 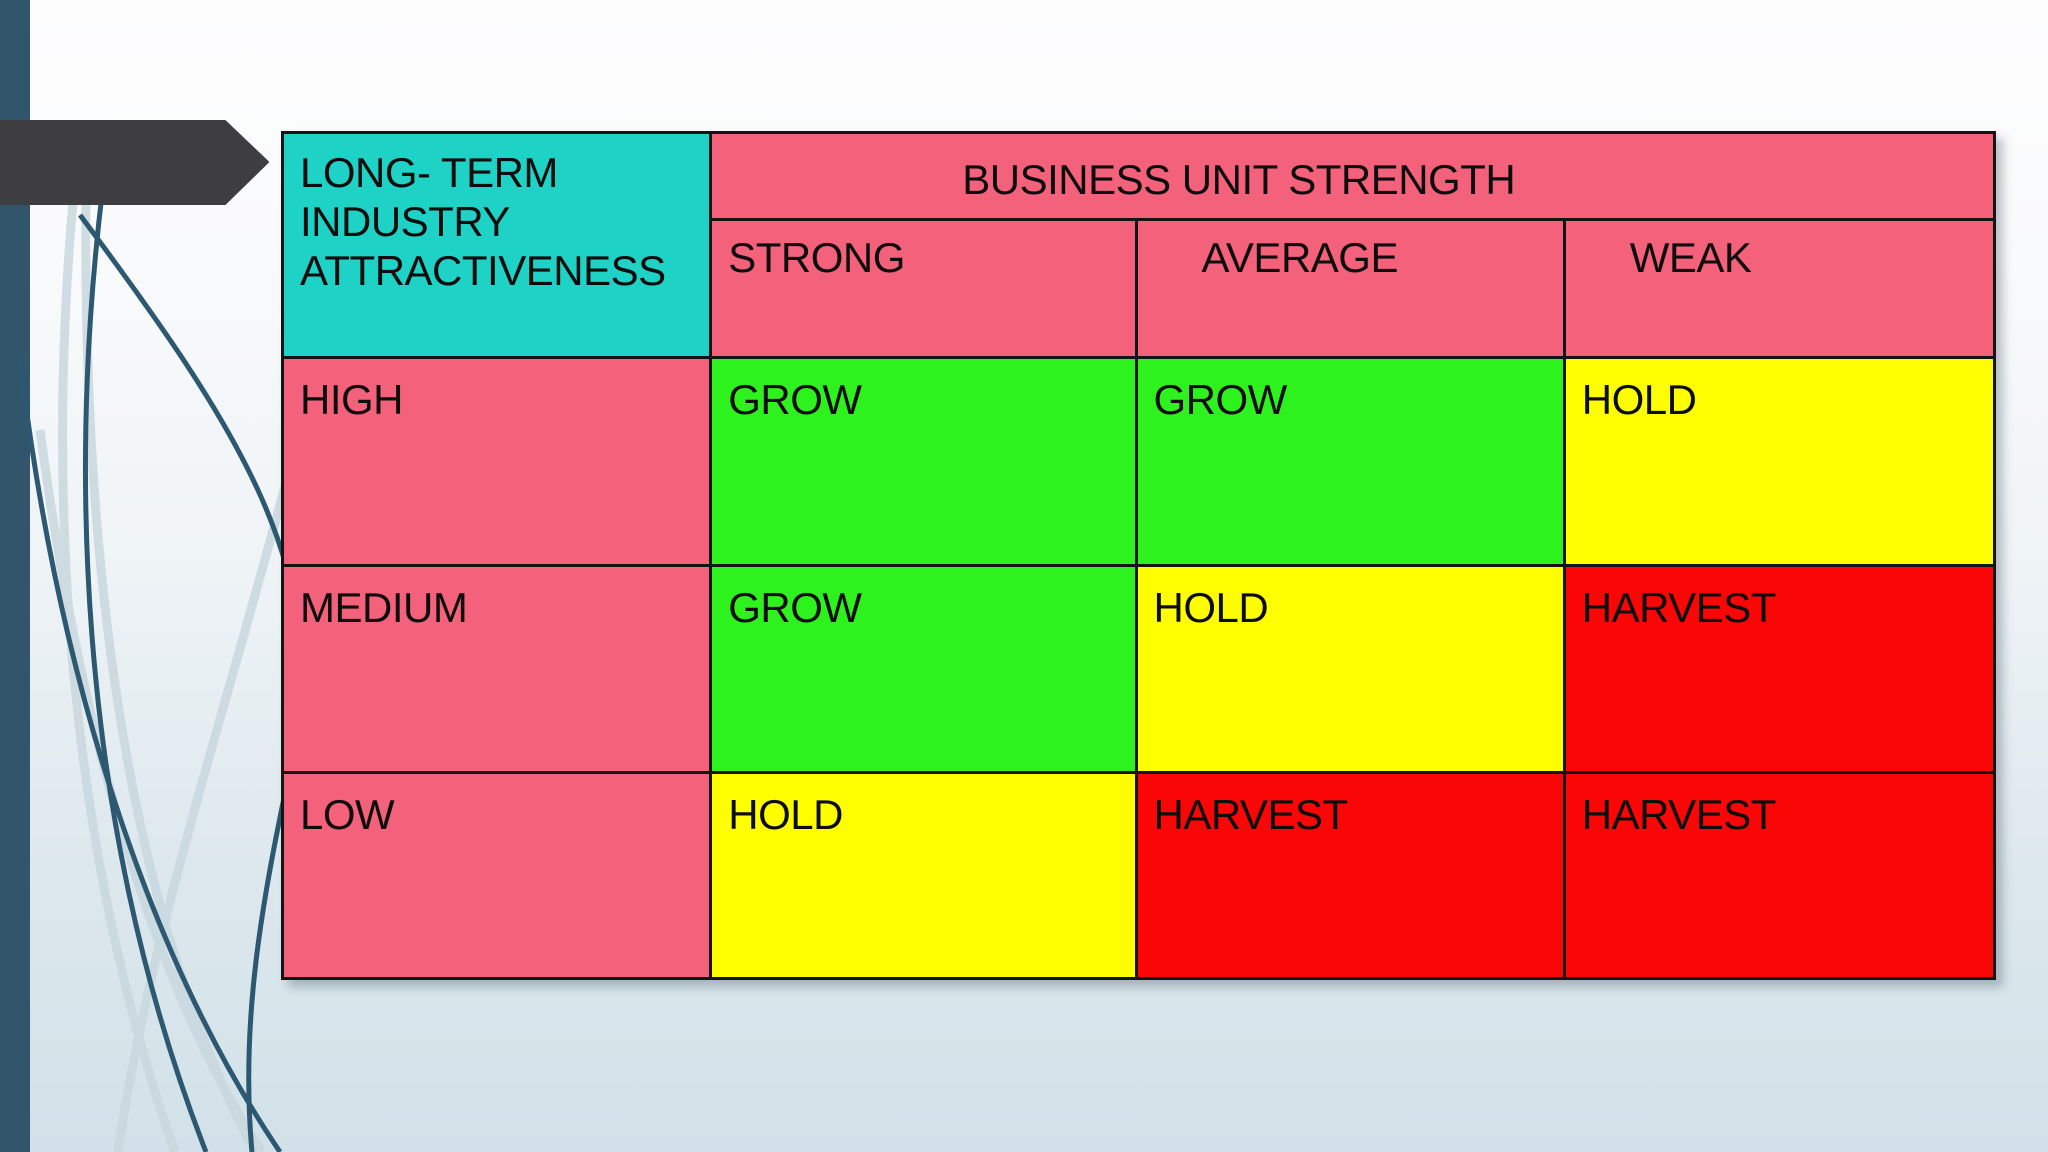 I want to click on cell-high-average: GROW, so click(x=1350, y=461).